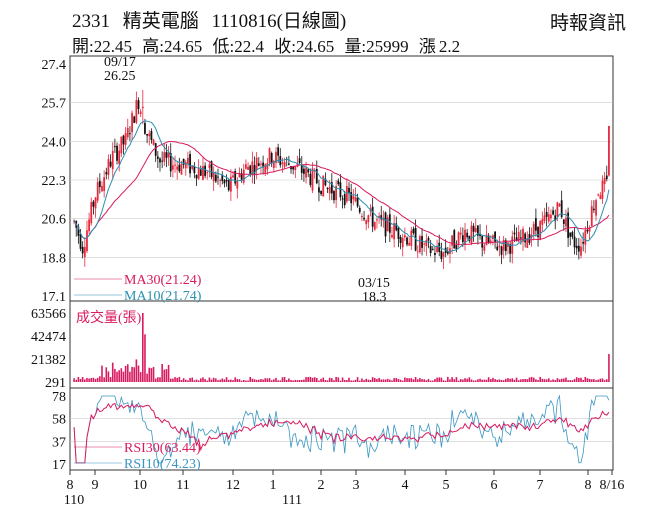 This screenshot has height=525, width=656. Describe the element at coordinates (91, 21) in the screenshot. I see `stock-code: 2331` at that location.